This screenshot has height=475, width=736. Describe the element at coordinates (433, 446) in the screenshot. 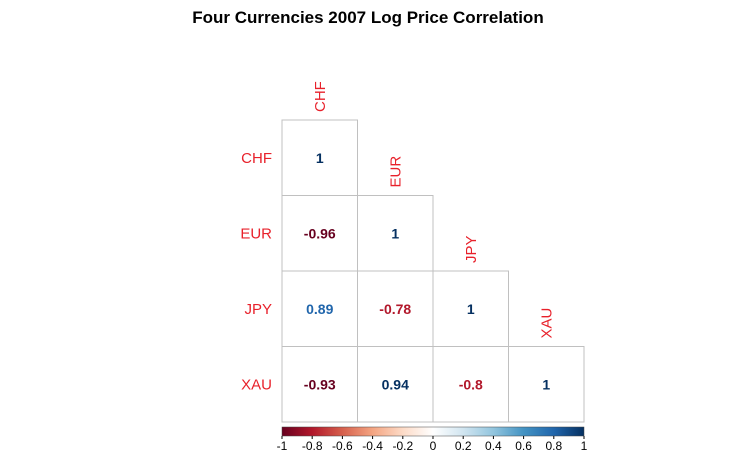

I see `colorbar-tick-label: 0` at that location.